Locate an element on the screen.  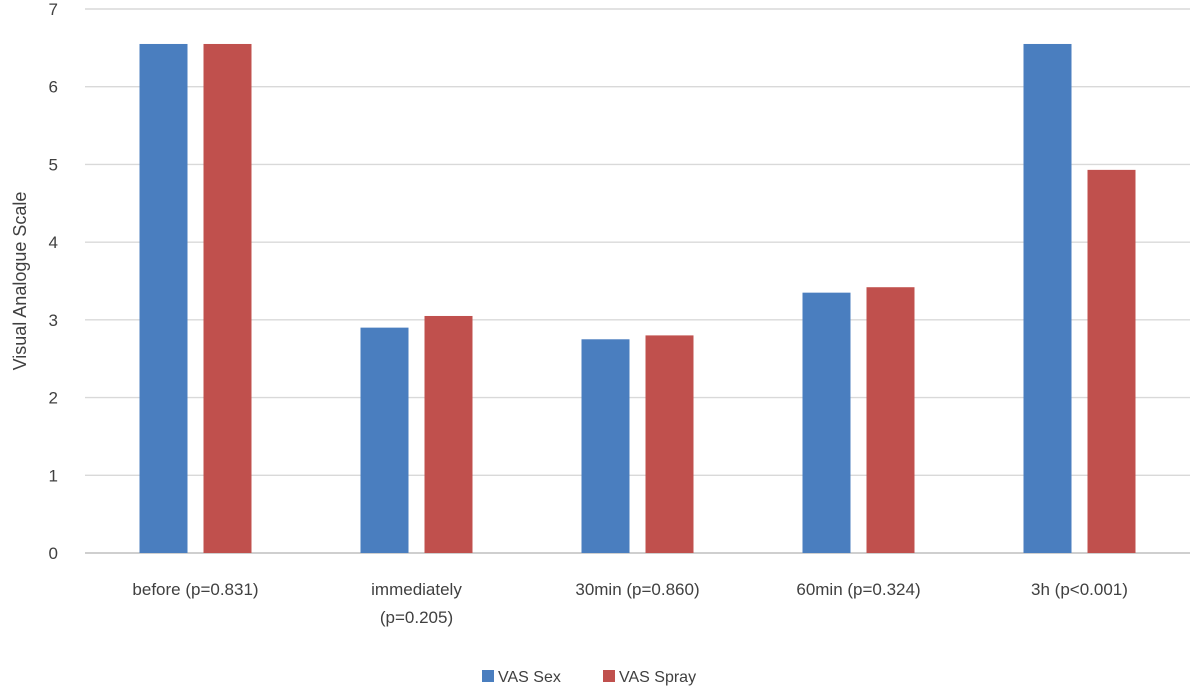
x-category-label: (p=0.205) is located at coordinates (416, 617).